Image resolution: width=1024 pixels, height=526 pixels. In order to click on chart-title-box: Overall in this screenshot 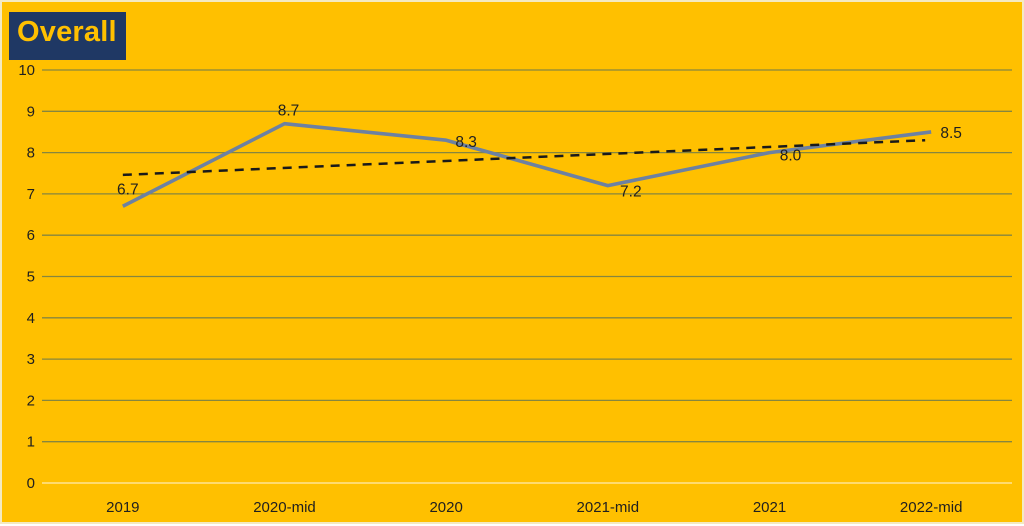, I will do `click(67, 36)`.